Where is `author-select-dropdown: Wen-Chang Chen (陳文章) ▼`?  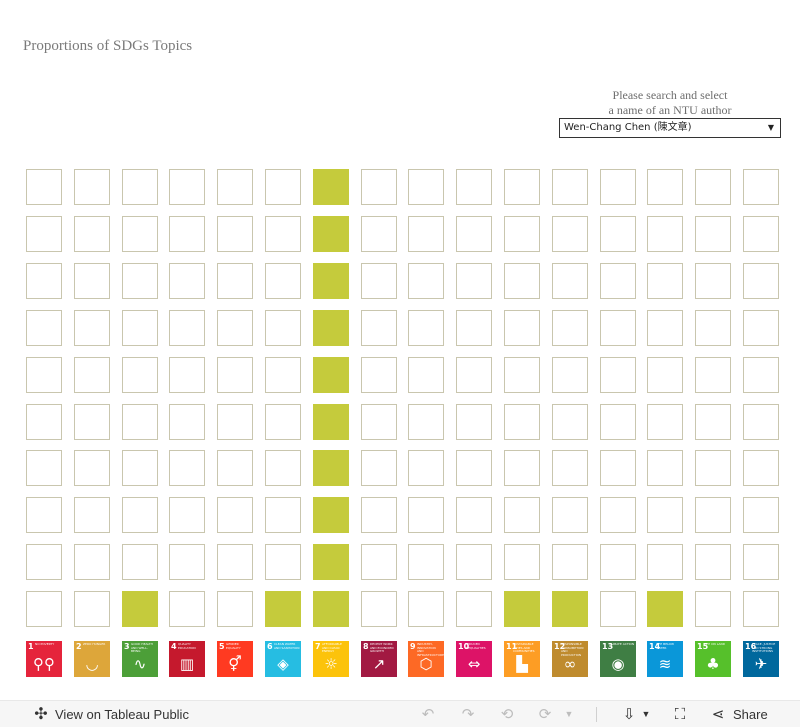
author-select-dropdown: Wen-Chang Chen (陳文章) ▼ is located at coordinates (670, 128).